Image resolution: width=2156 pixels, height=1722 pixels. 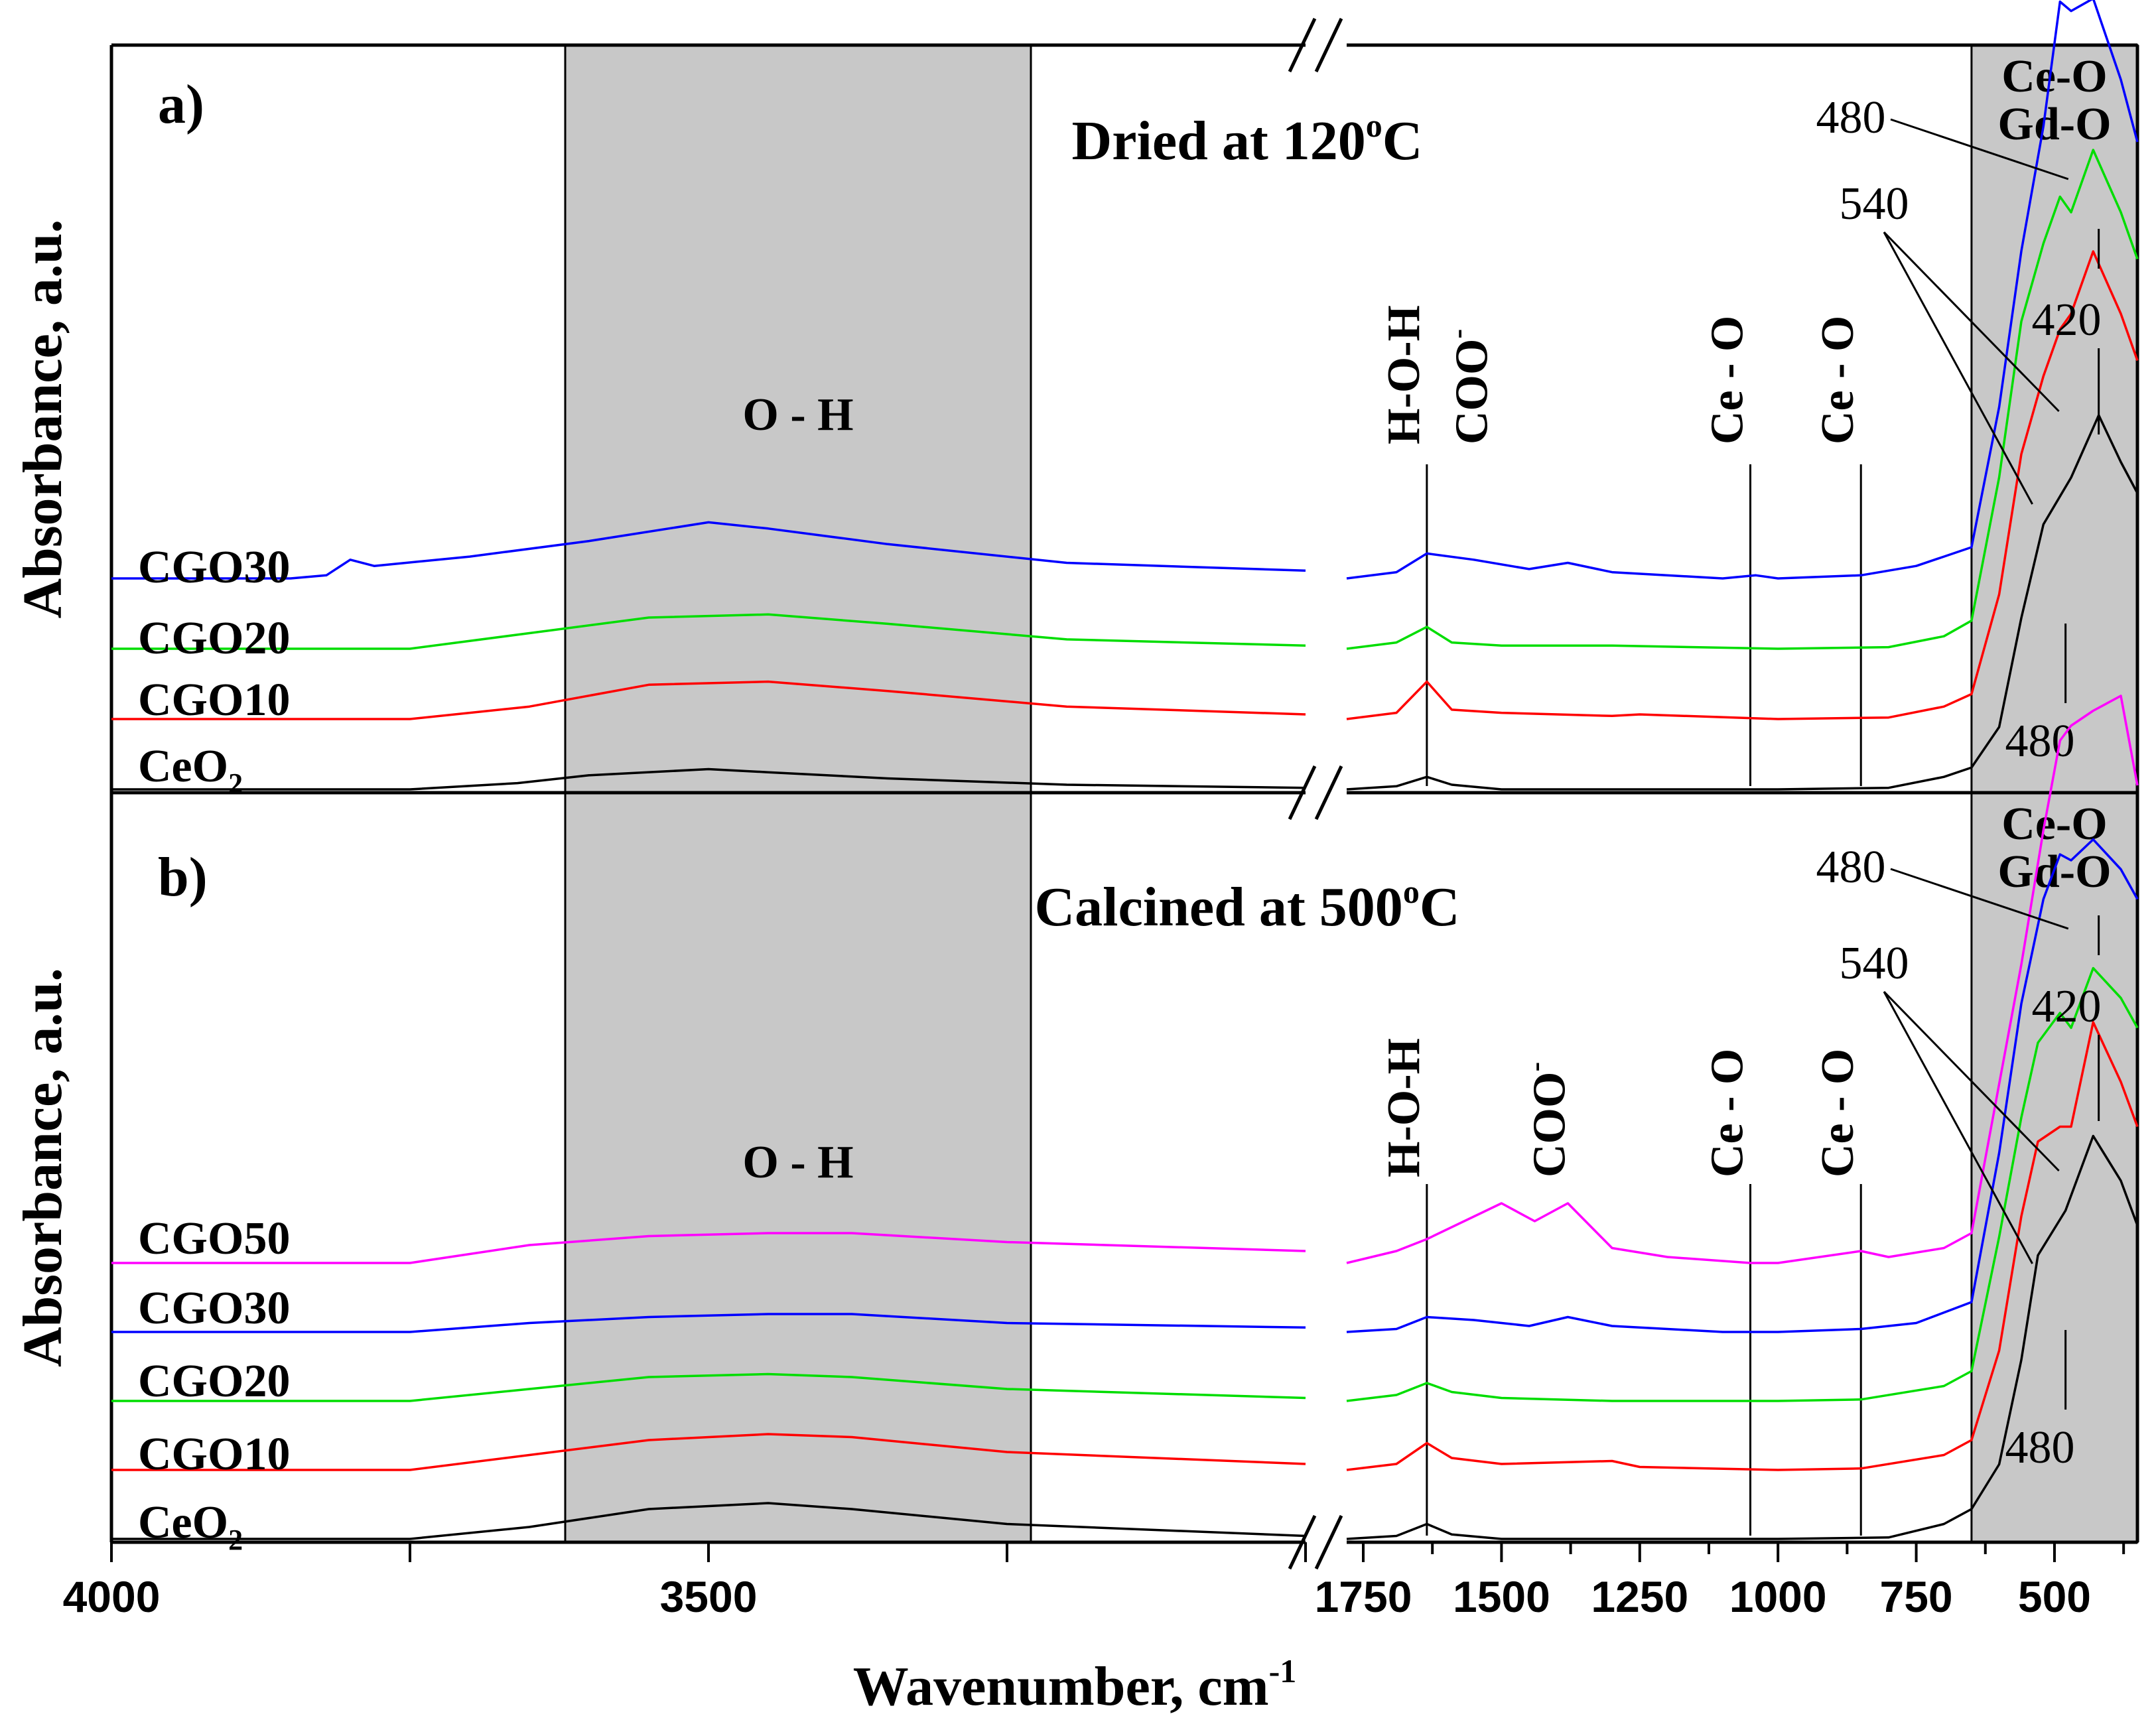 I want to click on x-tick-label: 1000, so click(x=1778, y=1596).